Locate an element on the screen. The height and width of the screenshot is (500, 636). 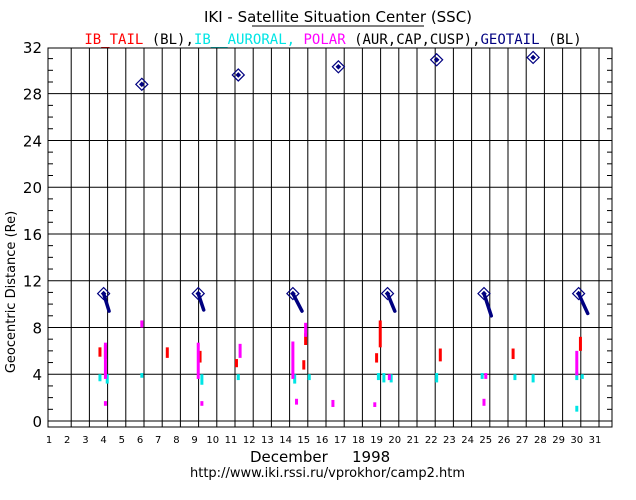
subtitle-part: GEOTAIL is located at coordinates (510, 40).